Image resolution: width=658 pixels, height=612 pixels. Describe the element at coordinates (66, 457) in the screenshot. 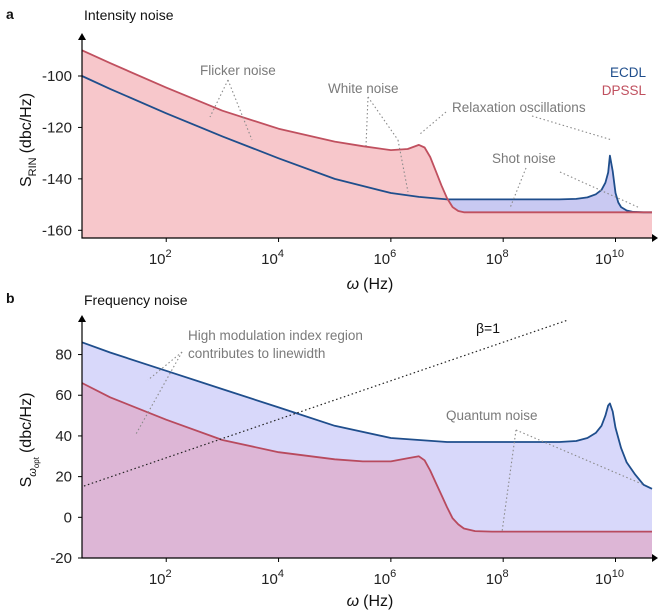

I see `panel-b-y-ticks: 80 60 40 20 0 -20` at that location.